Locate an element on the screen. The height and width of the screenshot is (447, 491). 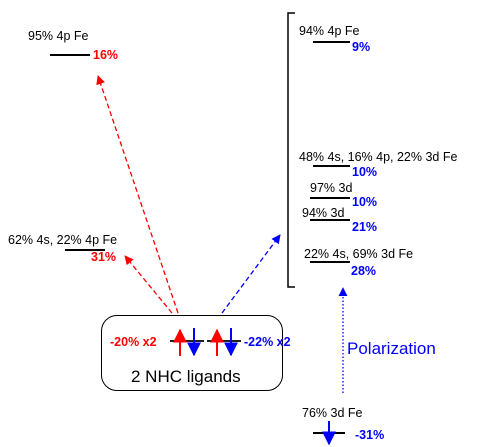
dashed-arrow-to-4s4p is located at coordinates (148, 284).